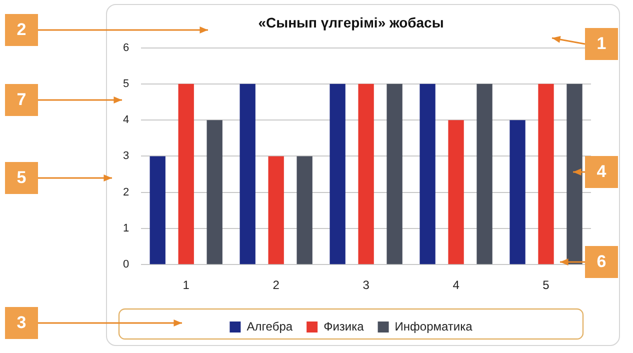 The width and height of the screenshot is (633, 353). What do you see at coordinates (126, 48) in the screenshot?
I see `y-tick-label: 6` at bounding box center [126, 48].